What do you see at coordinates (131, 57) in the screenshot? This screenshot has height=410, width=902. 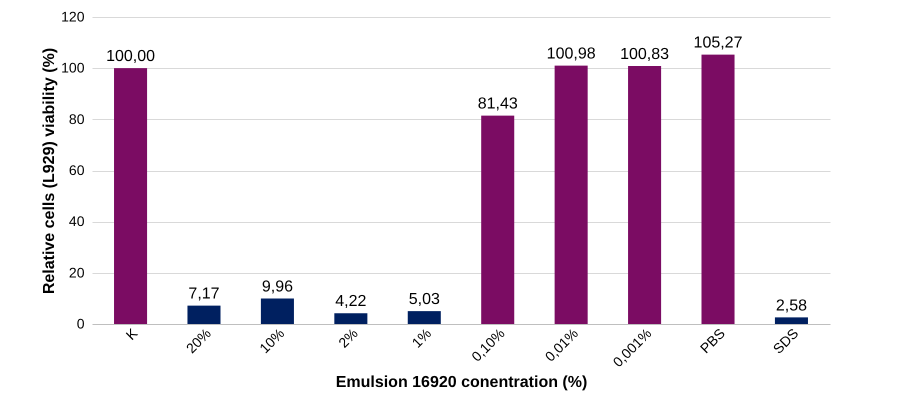 I see `data-label: 100,00` at bounding box center [131, 57].